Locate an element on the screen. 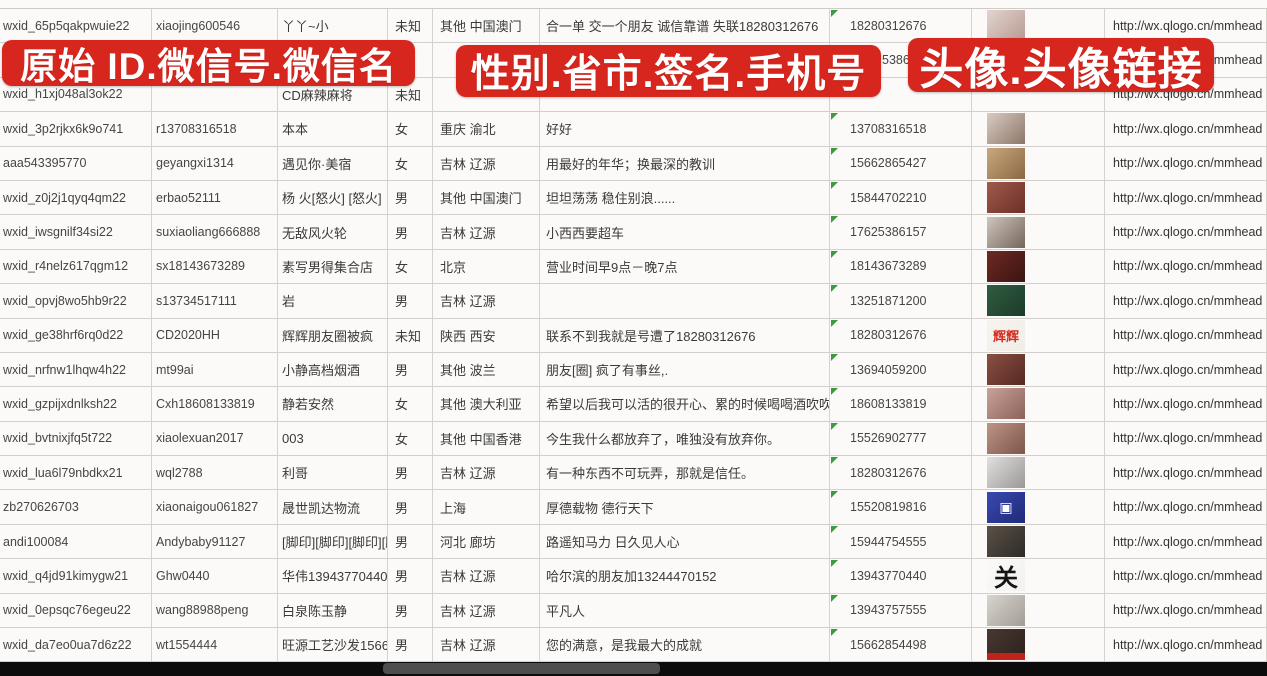  cell-original-id: wxid_ge38hrf6rq0d22 is located at coordinates (76, 335).